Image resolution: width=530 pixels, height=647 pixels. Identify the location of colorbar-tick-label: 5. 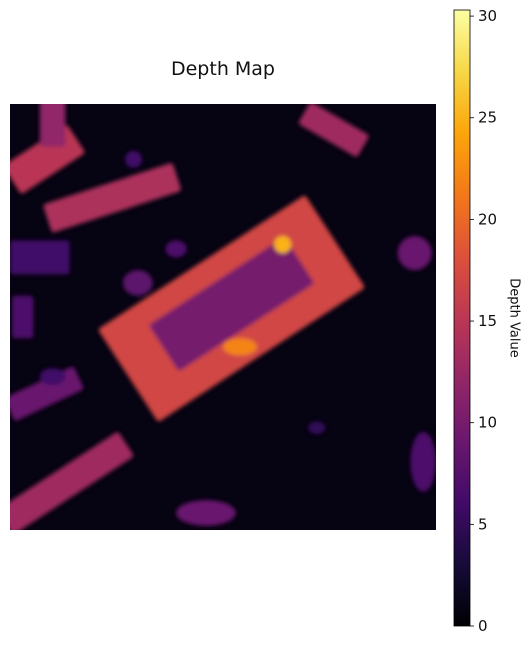
(483, 524).